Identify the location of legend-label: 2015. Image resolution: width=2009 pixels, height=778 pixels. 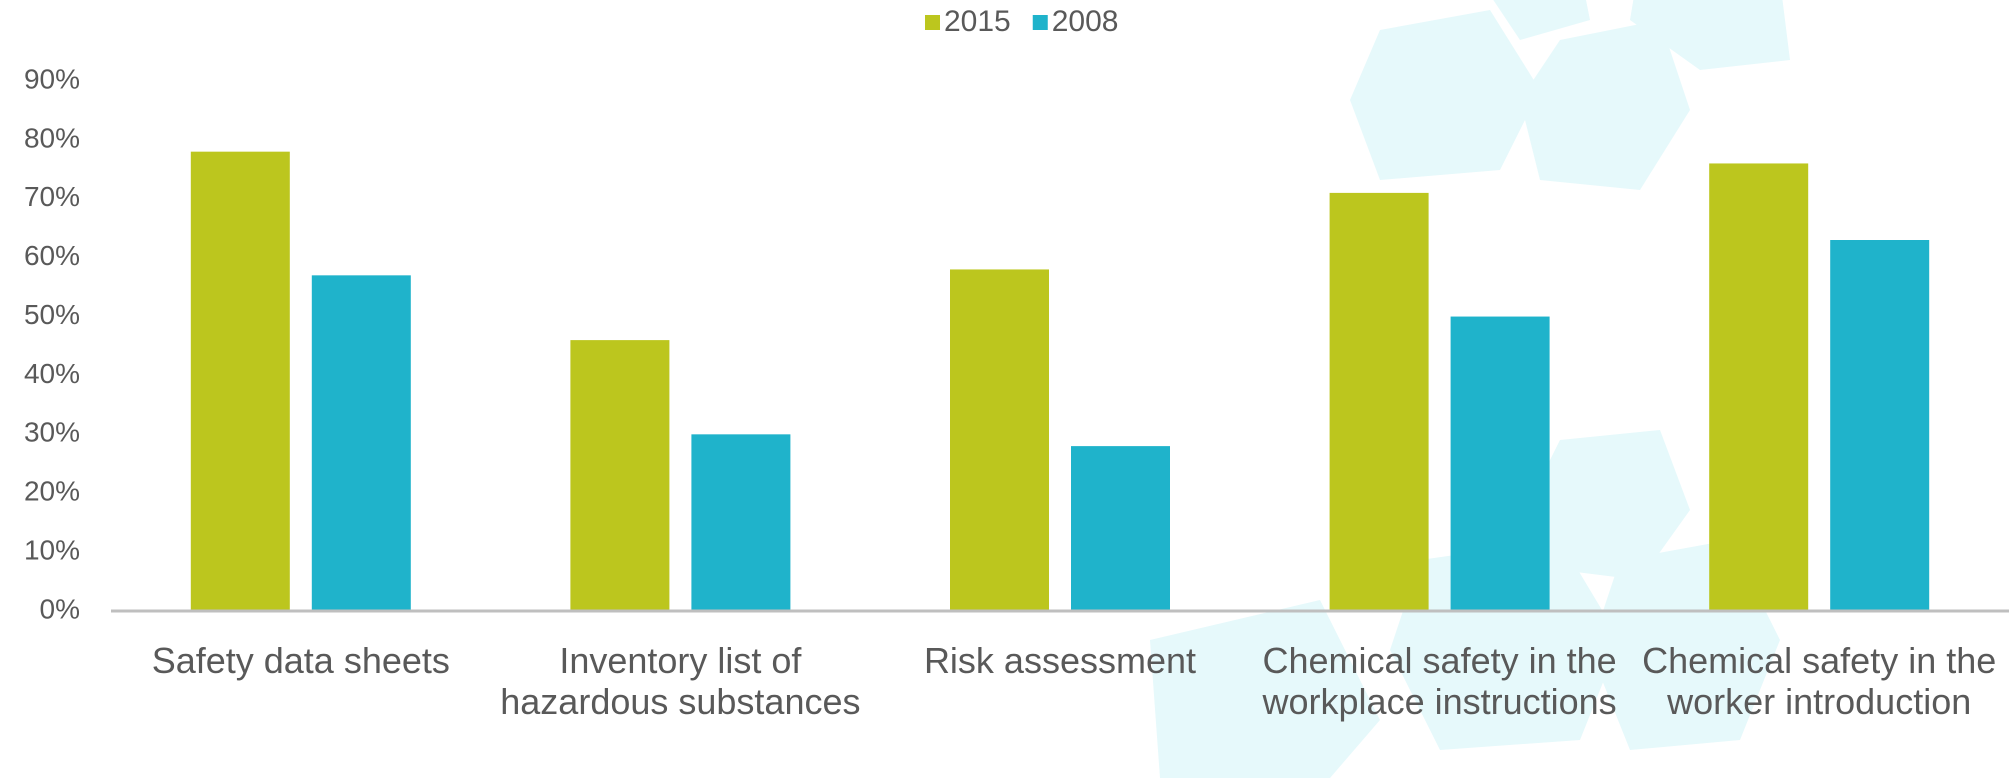
(977, 21).